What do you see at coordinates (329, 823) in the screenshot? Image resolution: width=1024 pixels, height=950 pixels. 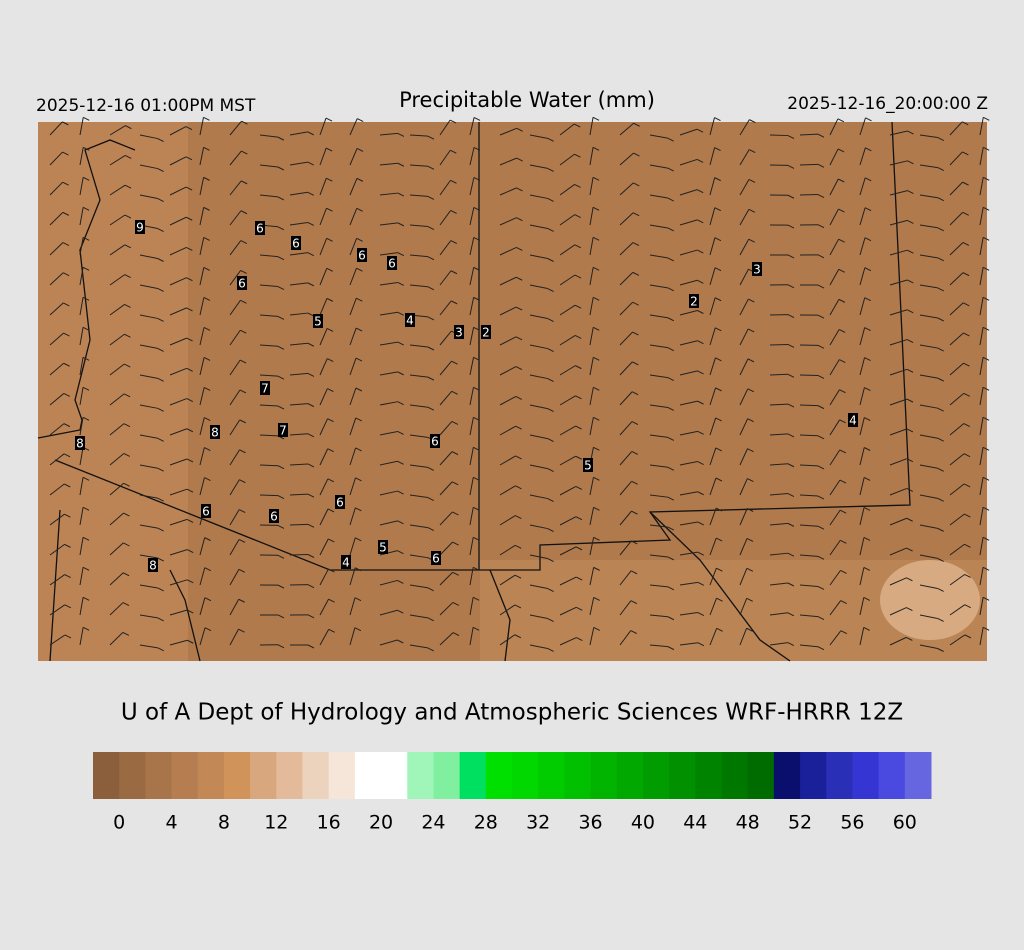 I see `colorbar-label: 16` at bounding box center [329, 823].